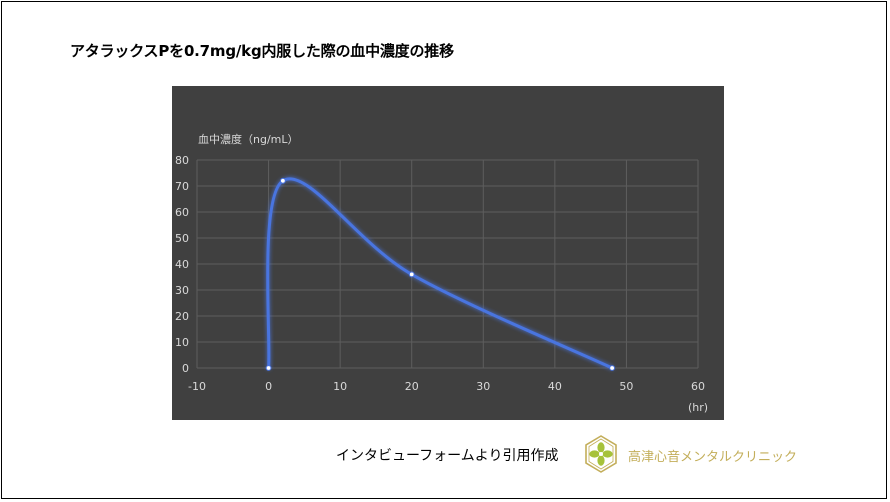  What do you see at coordinates (698, 386) in the screenshot?
I see `x-tick-label: 60` at bounding box center [698, 386].